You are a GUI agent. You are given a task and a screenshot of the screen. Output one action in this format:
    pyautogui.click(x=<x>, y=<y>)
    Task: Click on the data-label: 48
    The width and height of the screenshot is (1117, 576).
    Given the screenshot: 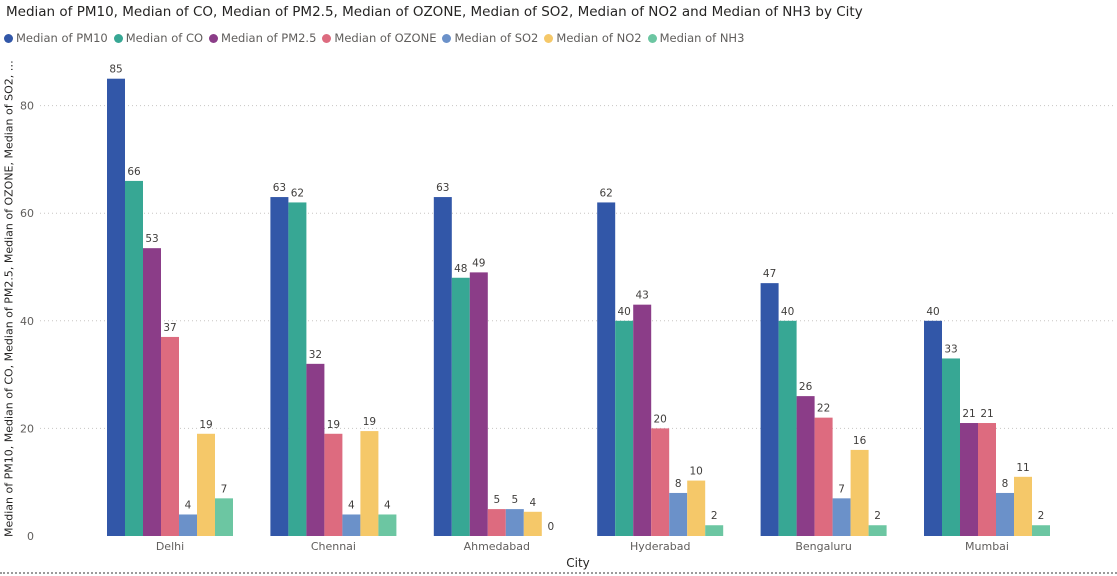 What is the action you would take?
    pyautogui.click(x=460, y=269)
    